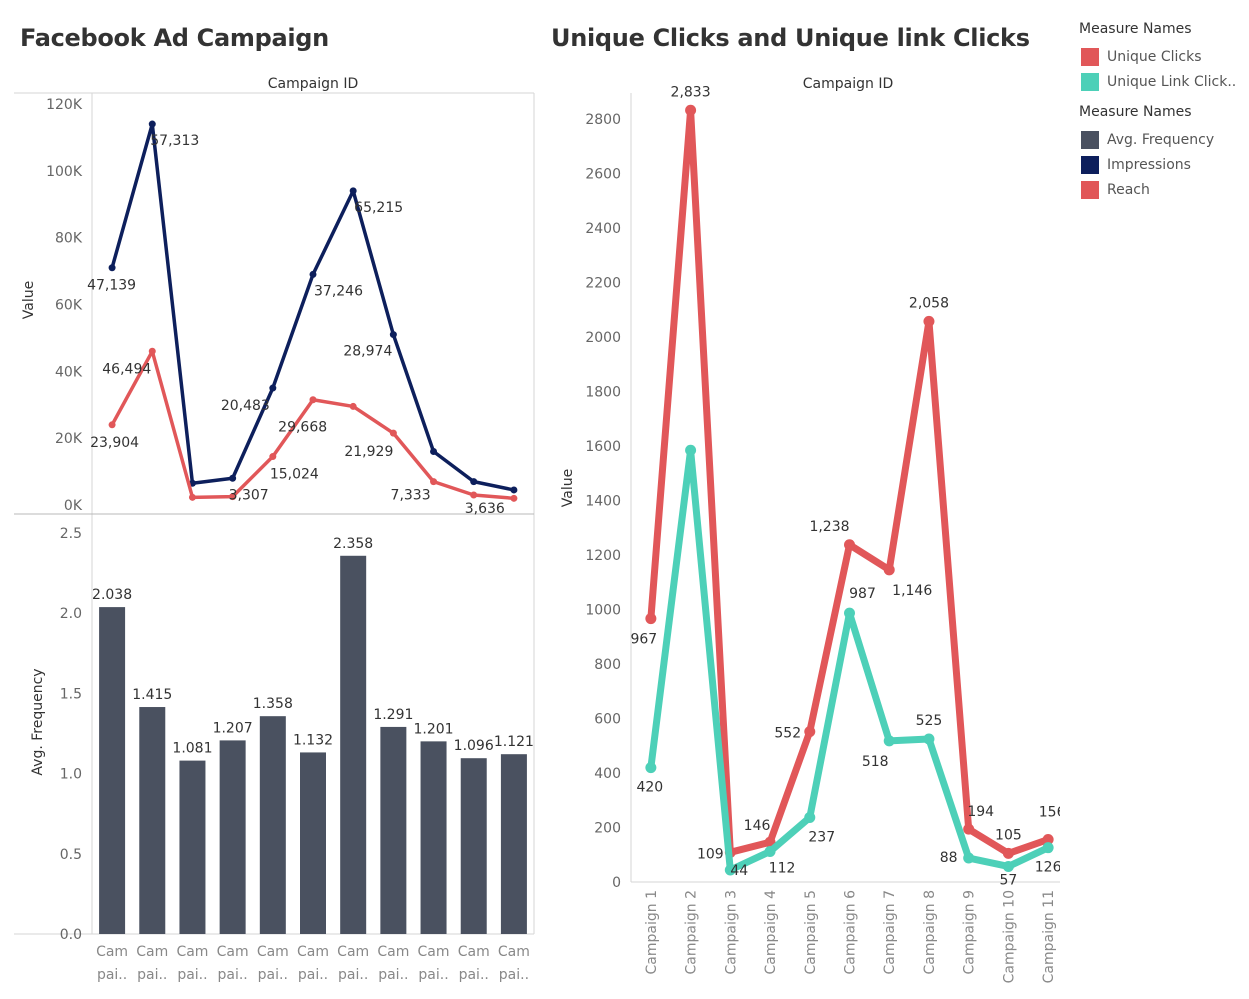 The height and width of the screenshot is (999, 1249). Describe the element at coordinates (71, 614) in the screenshot. I see `y-tick-label: 2.0` at that location.